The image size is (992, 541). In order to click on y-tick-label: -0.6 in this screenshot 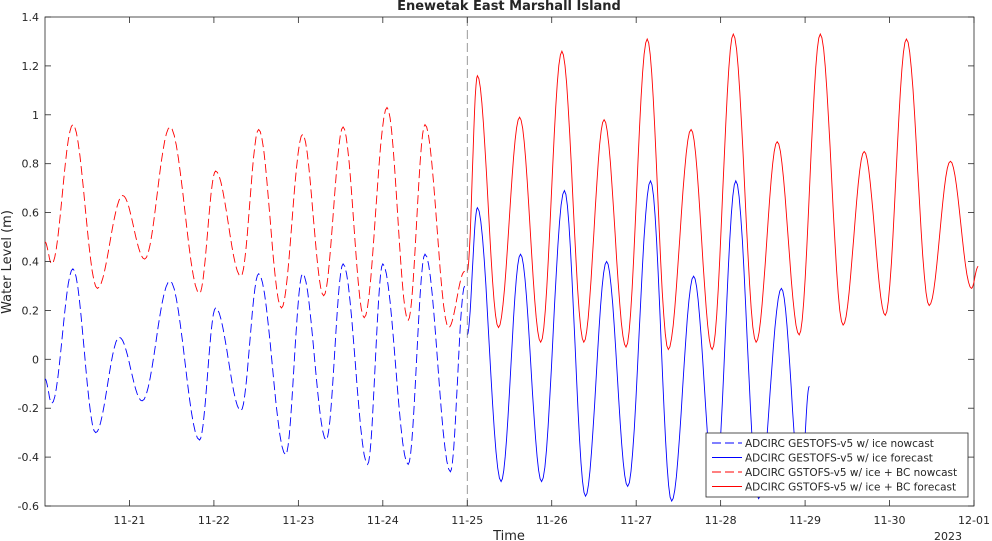, I will do `click(28, 506)`.